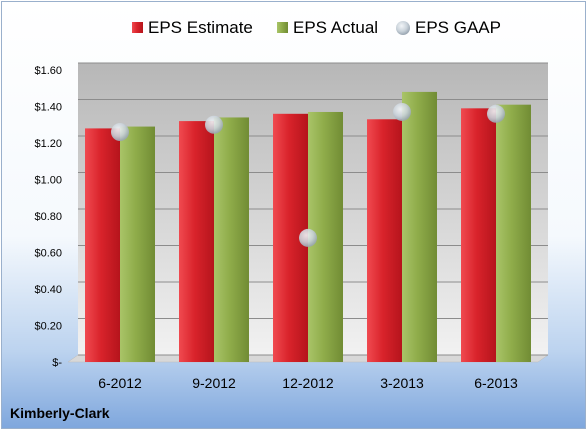 This screenshot has height=431, width=587. Describe the element at coordinates (48, 71) in the screenshot. I see `y-tick-label: $1.60` at that location.